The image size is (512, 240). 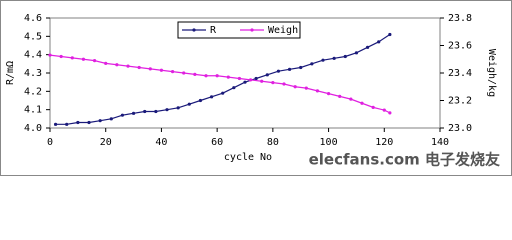 I want to click on y-tick-label: 4.1, so click(x=33, y=110).